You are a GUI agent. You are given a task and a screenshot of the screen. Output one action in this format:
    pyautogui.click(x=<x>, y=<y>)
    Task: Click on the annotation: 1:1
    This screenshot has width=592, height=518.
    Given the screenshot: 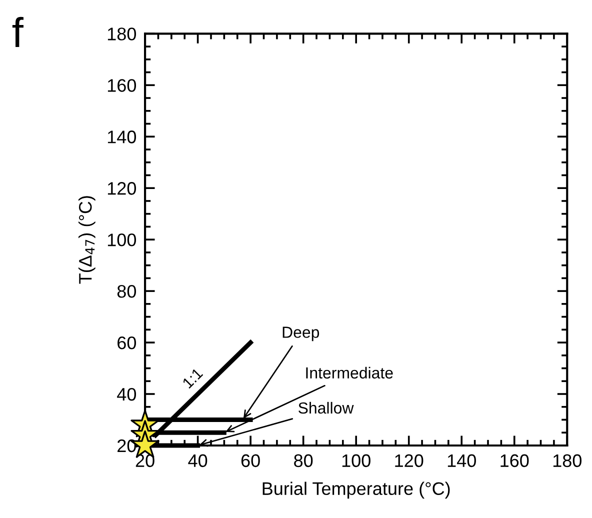 What is the action you would take?
    pyautogui.click(x=193, y=378)
    